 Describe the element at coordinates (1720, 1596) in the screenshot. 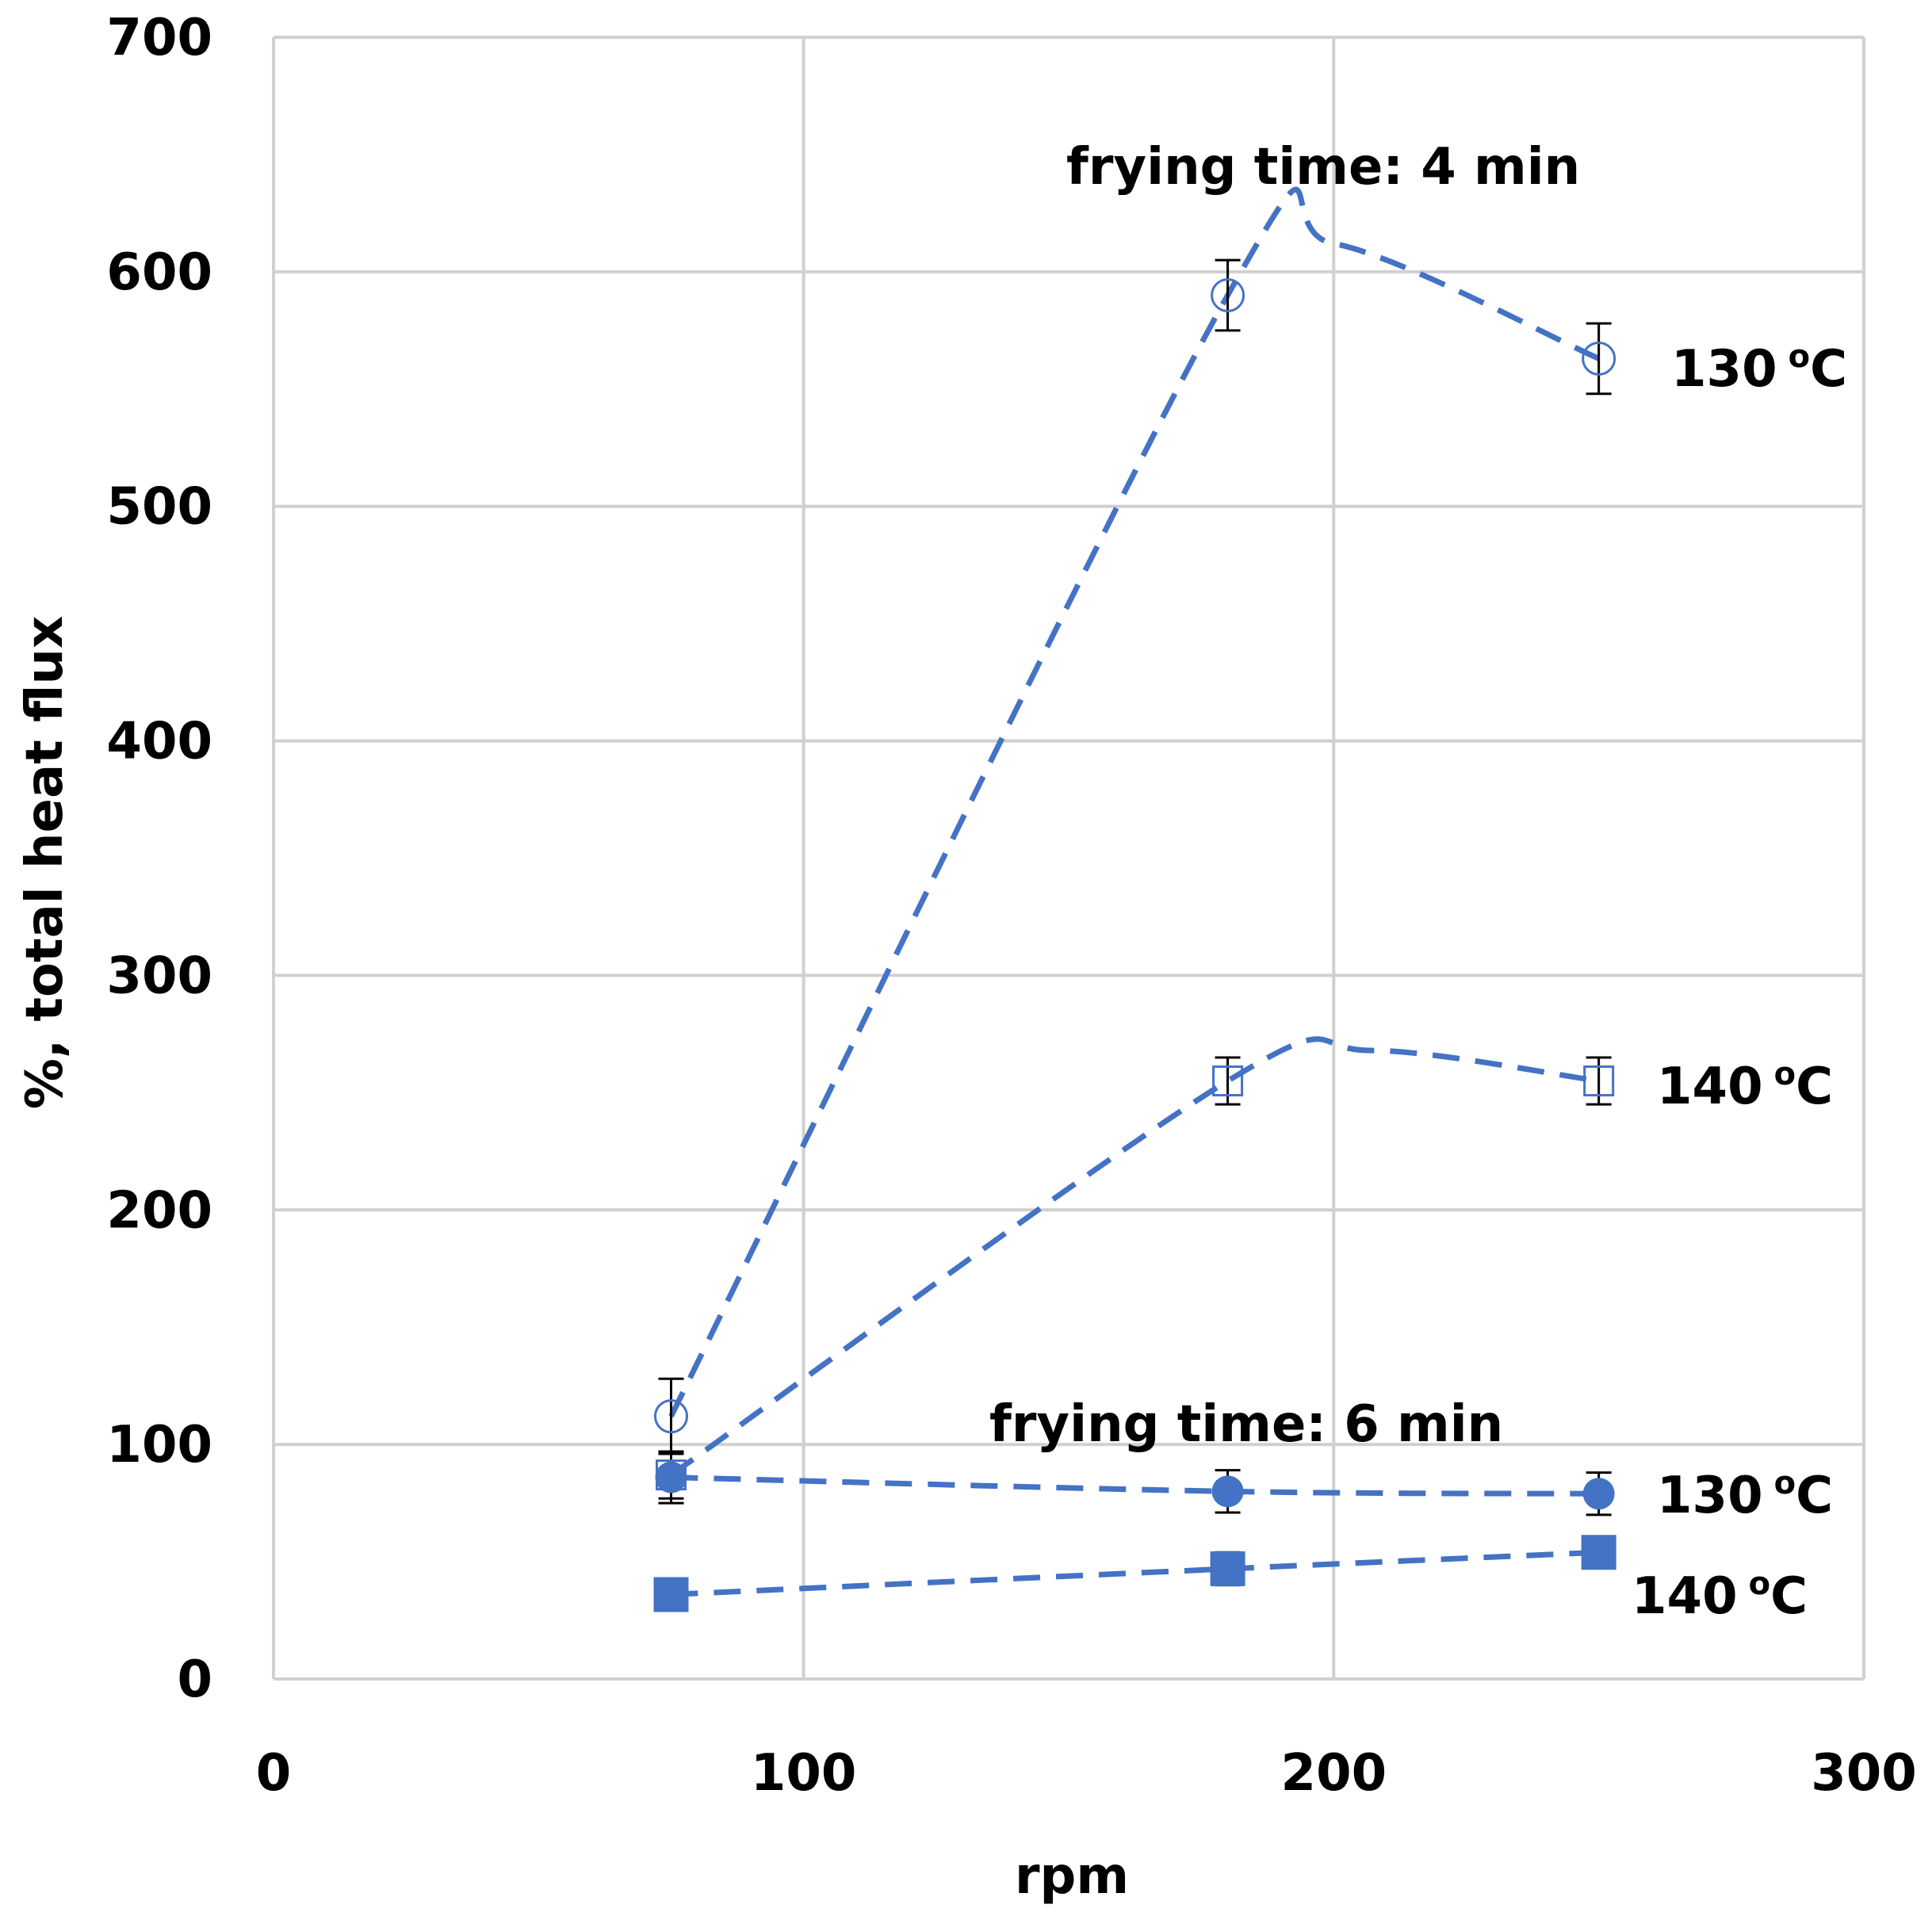

I see `label-140-time6: 140 oC` at that location.